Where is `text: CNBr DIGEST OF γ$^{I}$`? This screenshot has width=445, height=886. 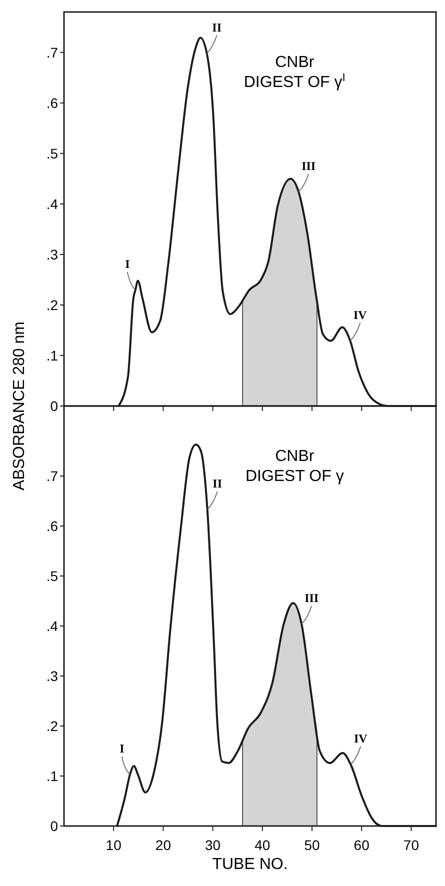 text: CNBr DIGEST OF γ$^{I}$ is located at coordinates (295, 72).